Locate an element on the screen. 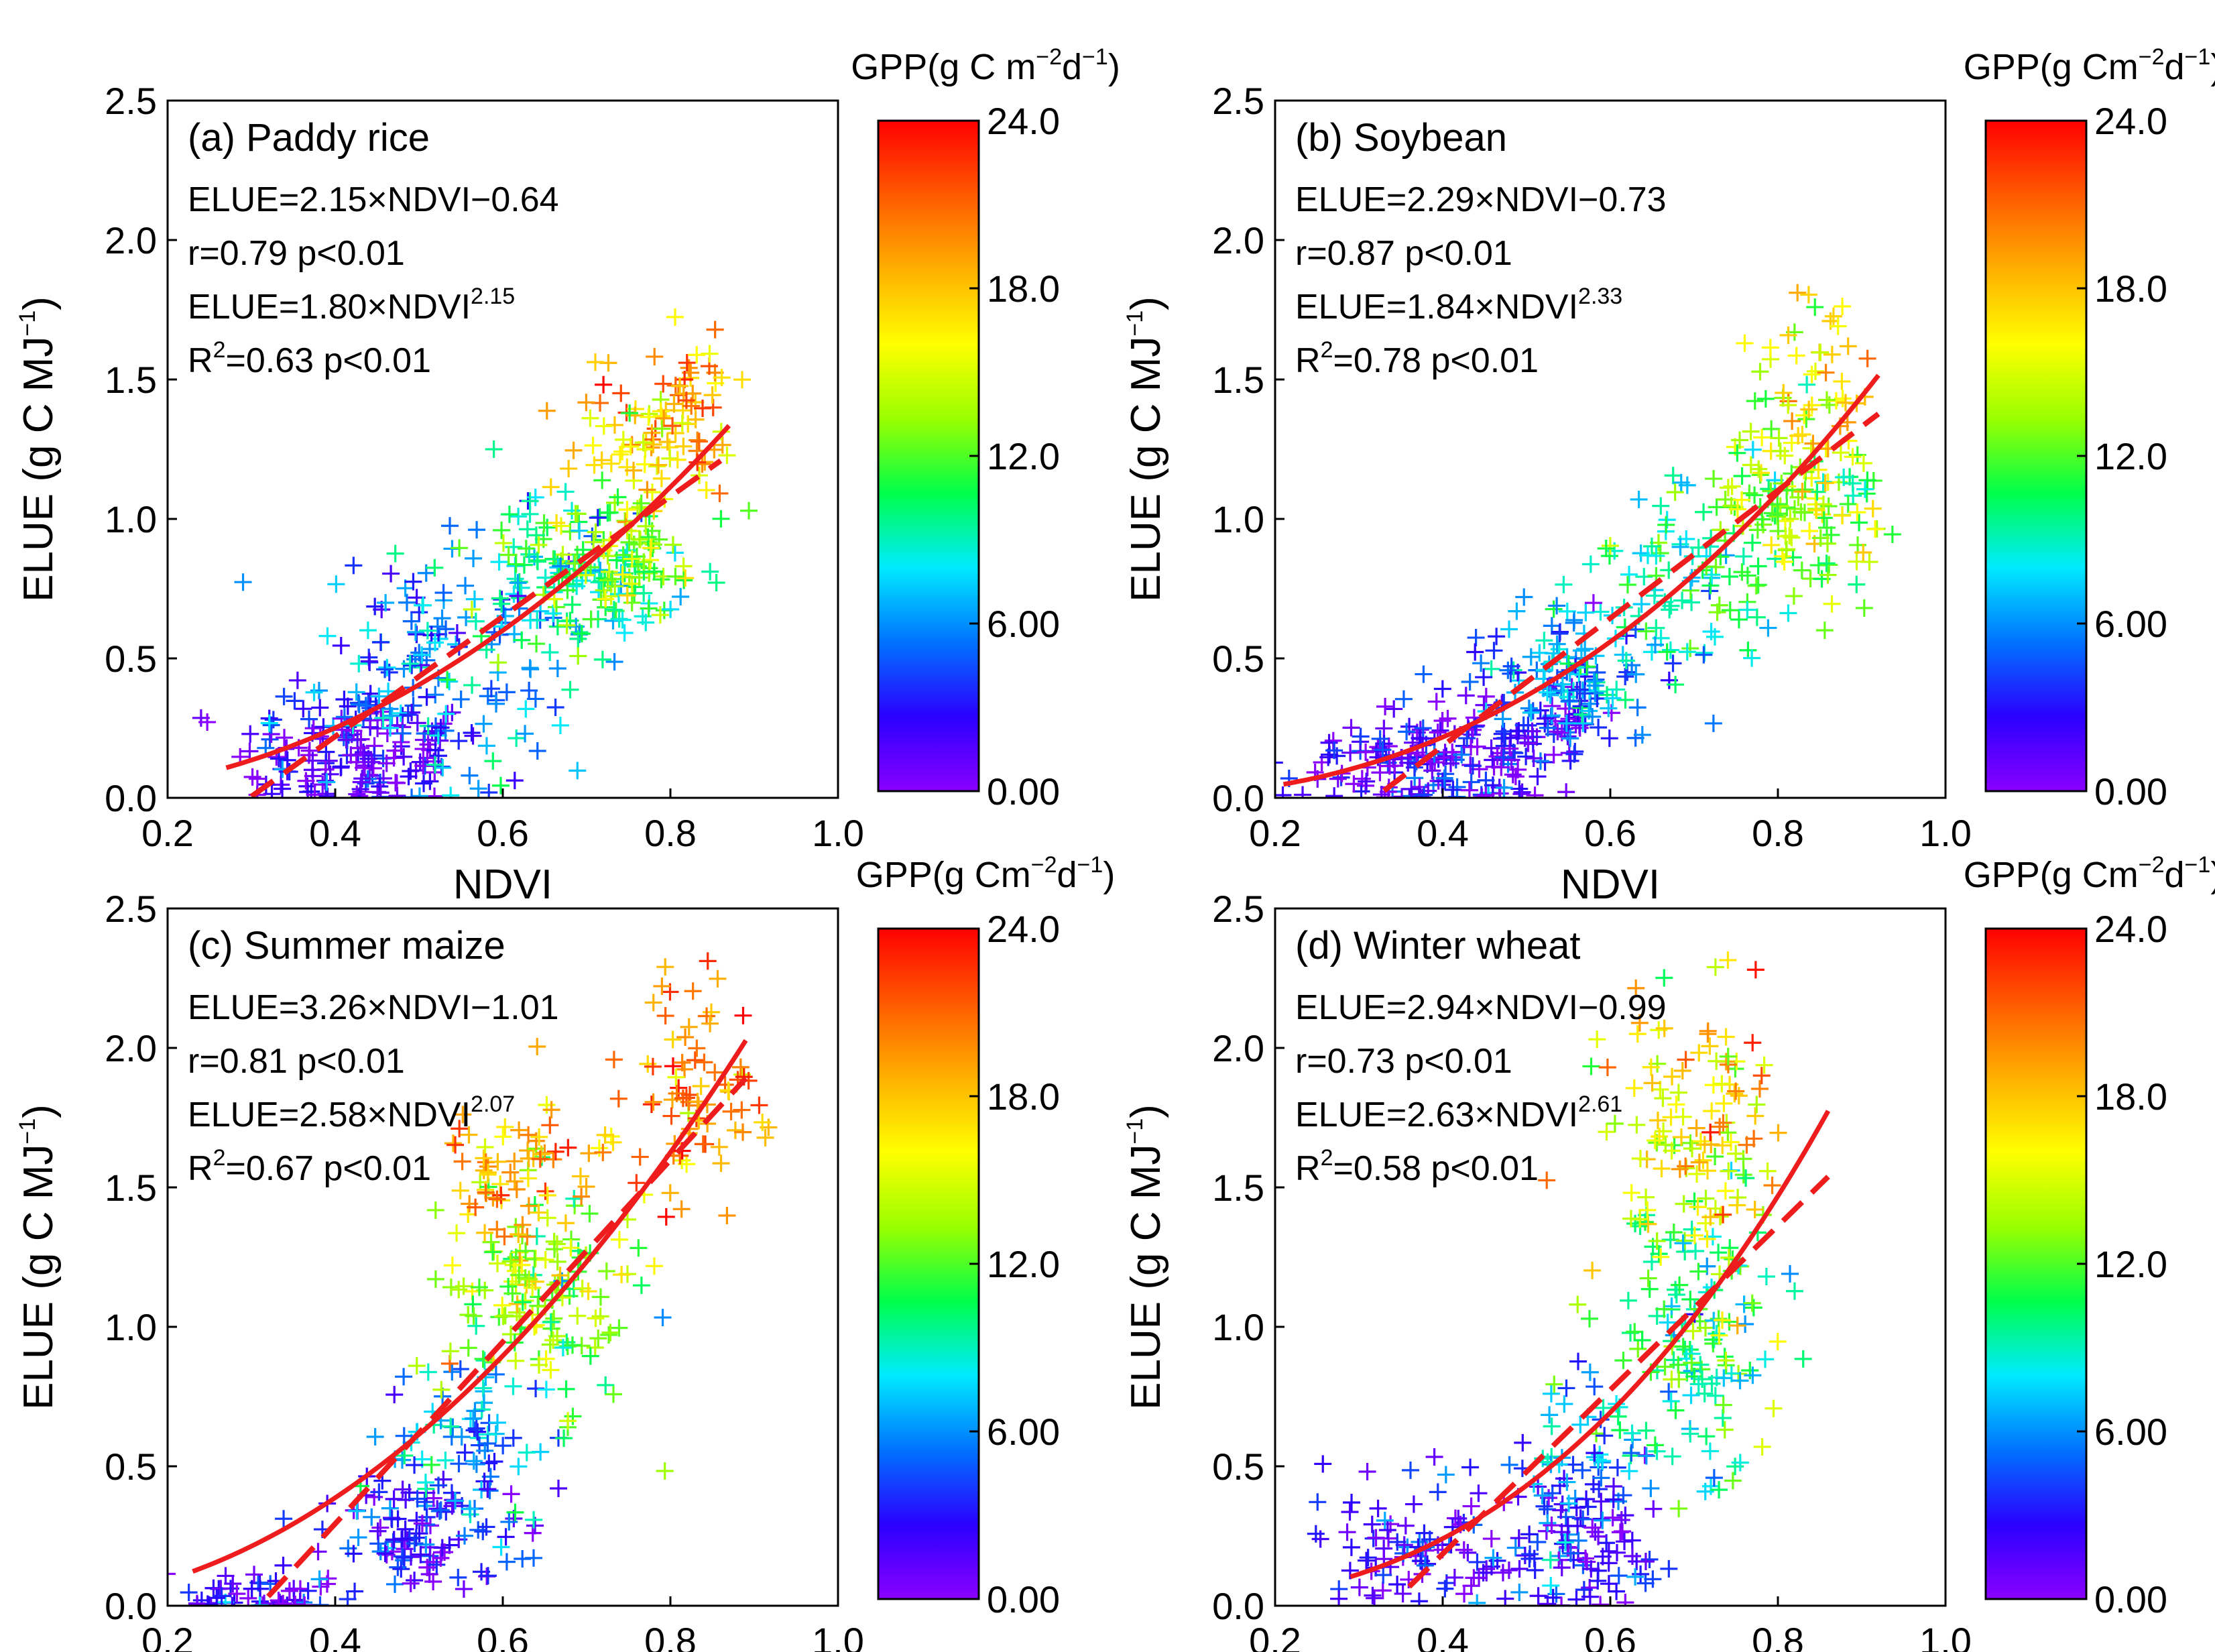  colorbar-tick-label: 24.0 is located at coordinates (1023, 121).